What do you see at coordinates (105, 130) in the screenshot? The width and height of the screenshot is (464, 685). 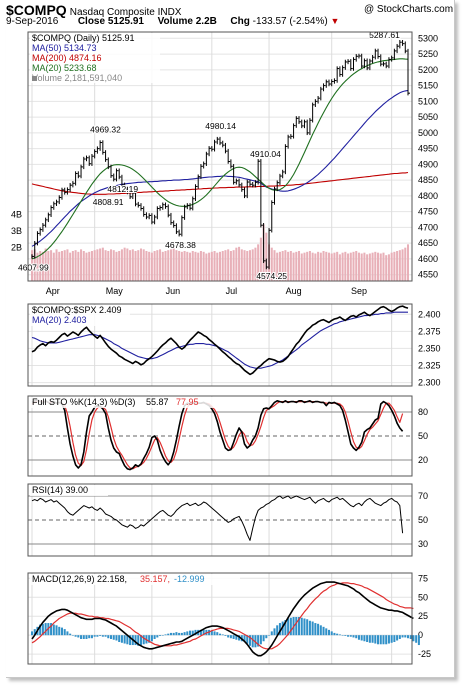 I see `price-annotation: 4969.32` at bounding box center [105, 130].